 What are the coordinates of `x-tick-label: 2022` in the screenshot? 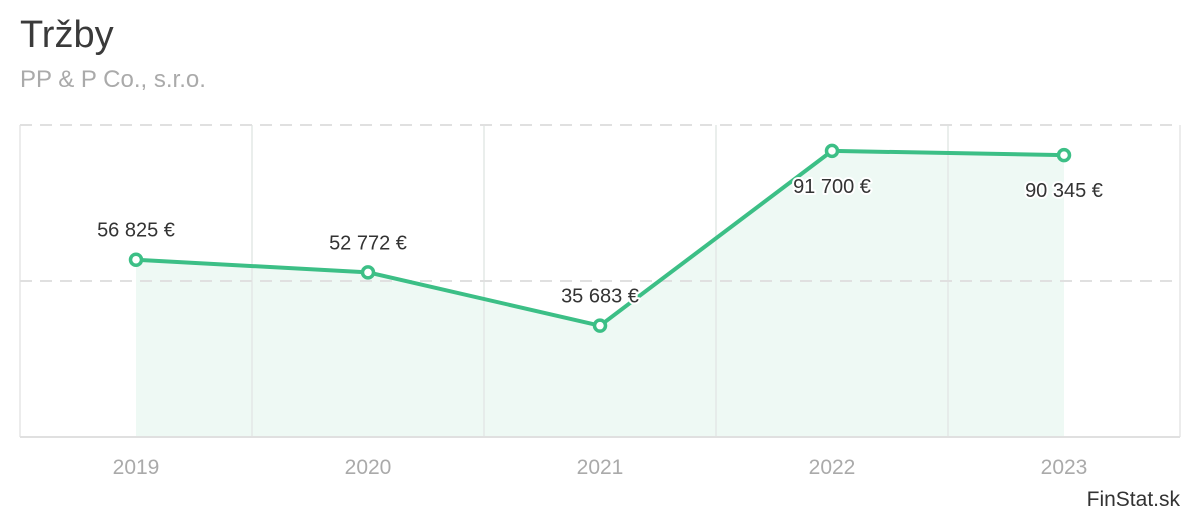 It's located at (832, 467).